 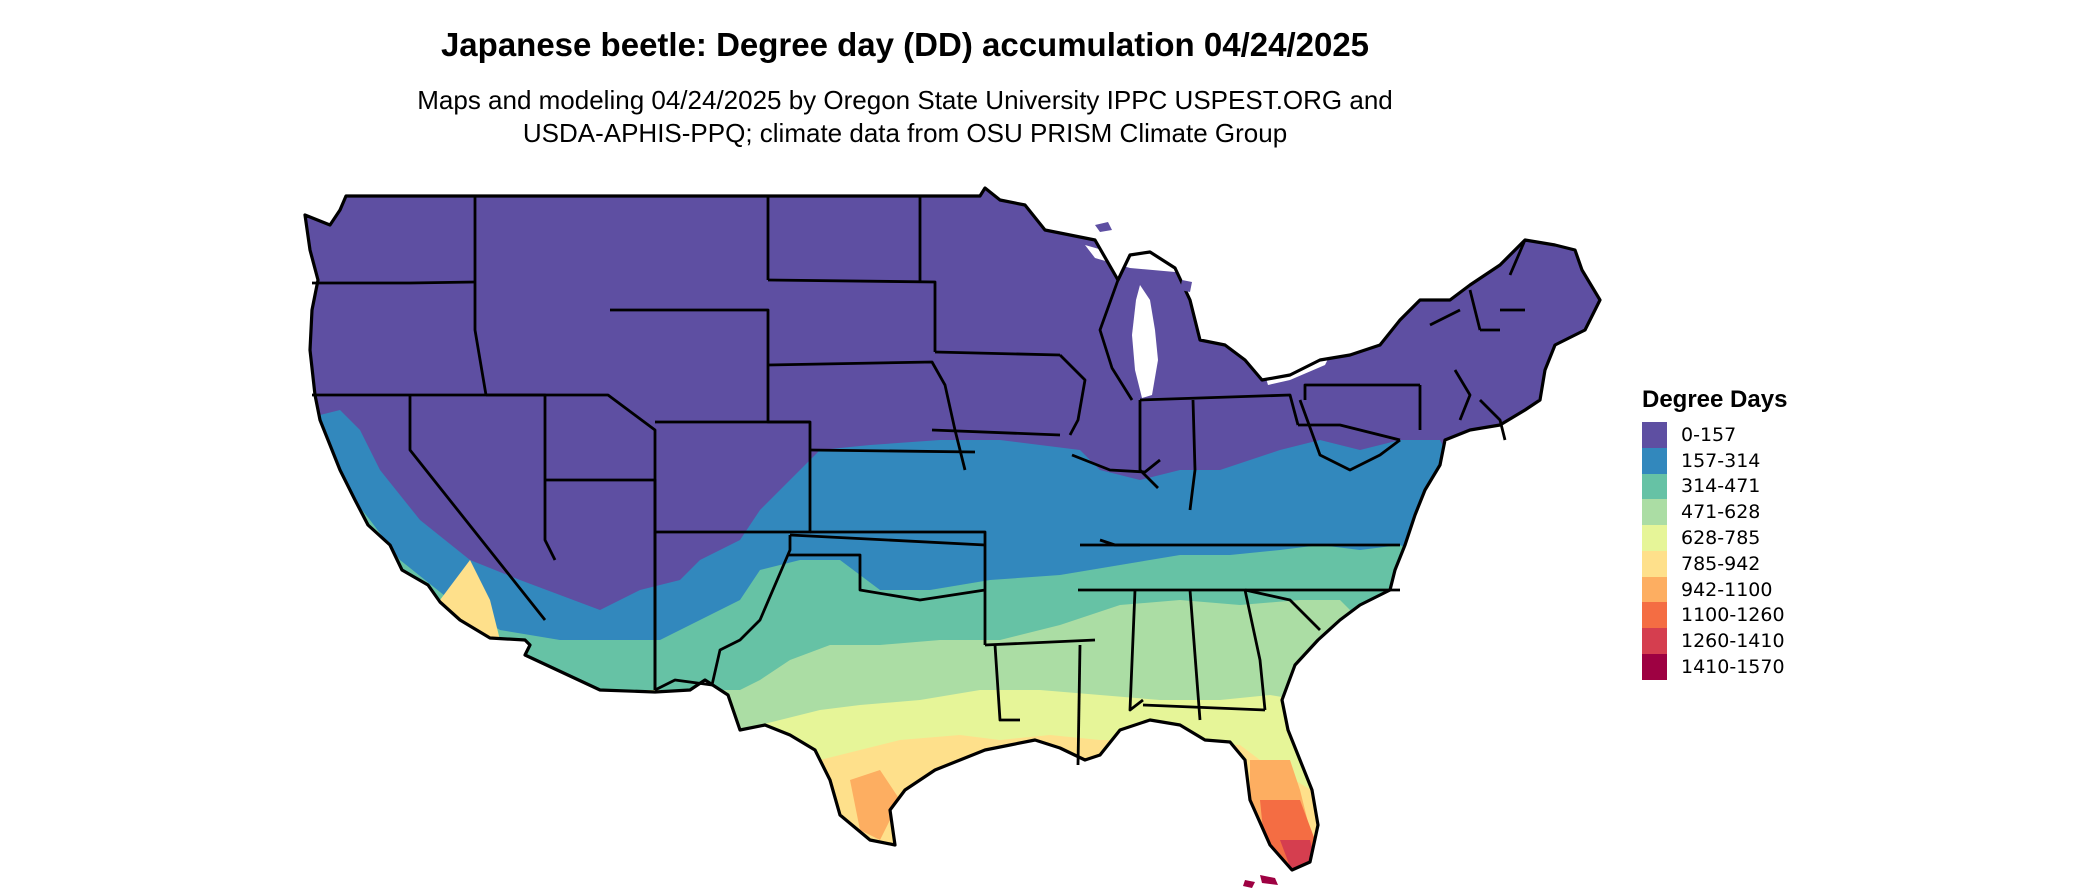 What do you see at coordinates (1715, 399) in the screenshot?
I see `legend-title: Degree Days` at bounding box center [1715, 399].